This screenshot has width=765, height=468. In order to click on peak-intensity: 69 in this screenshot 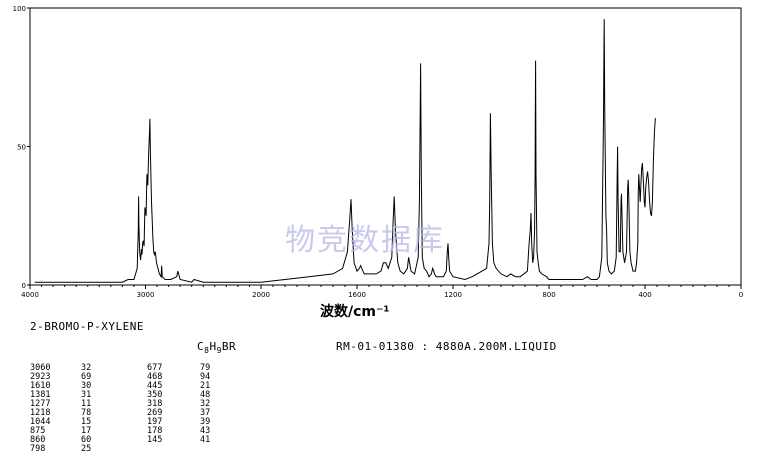, I will do `click(86, 377)`.